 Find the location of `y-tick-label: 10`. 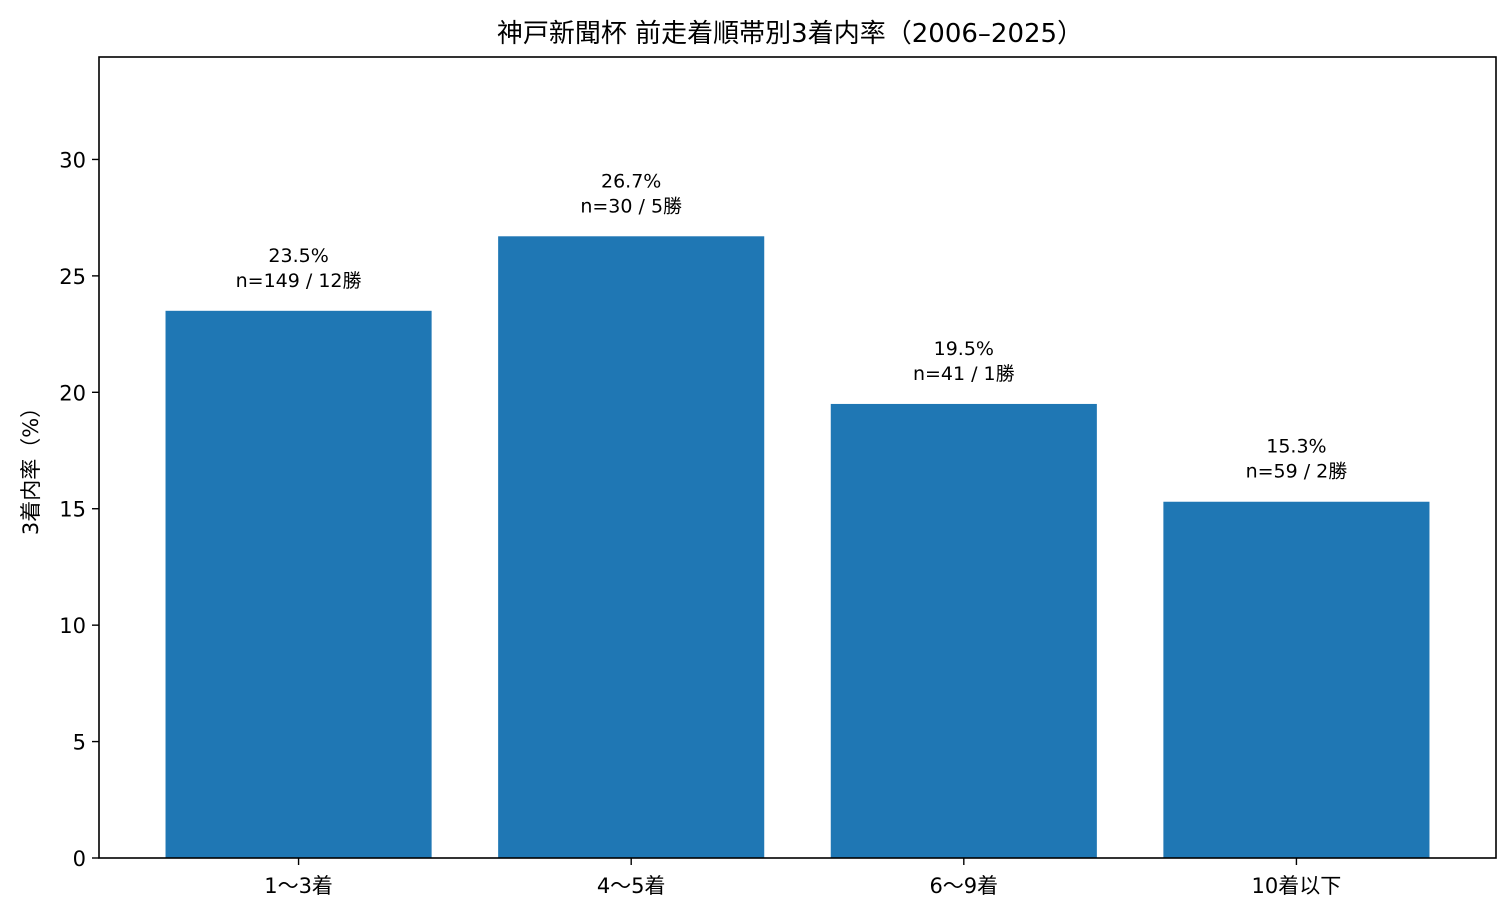

y-tick-label: 10 is located at coordinates (72, 626).